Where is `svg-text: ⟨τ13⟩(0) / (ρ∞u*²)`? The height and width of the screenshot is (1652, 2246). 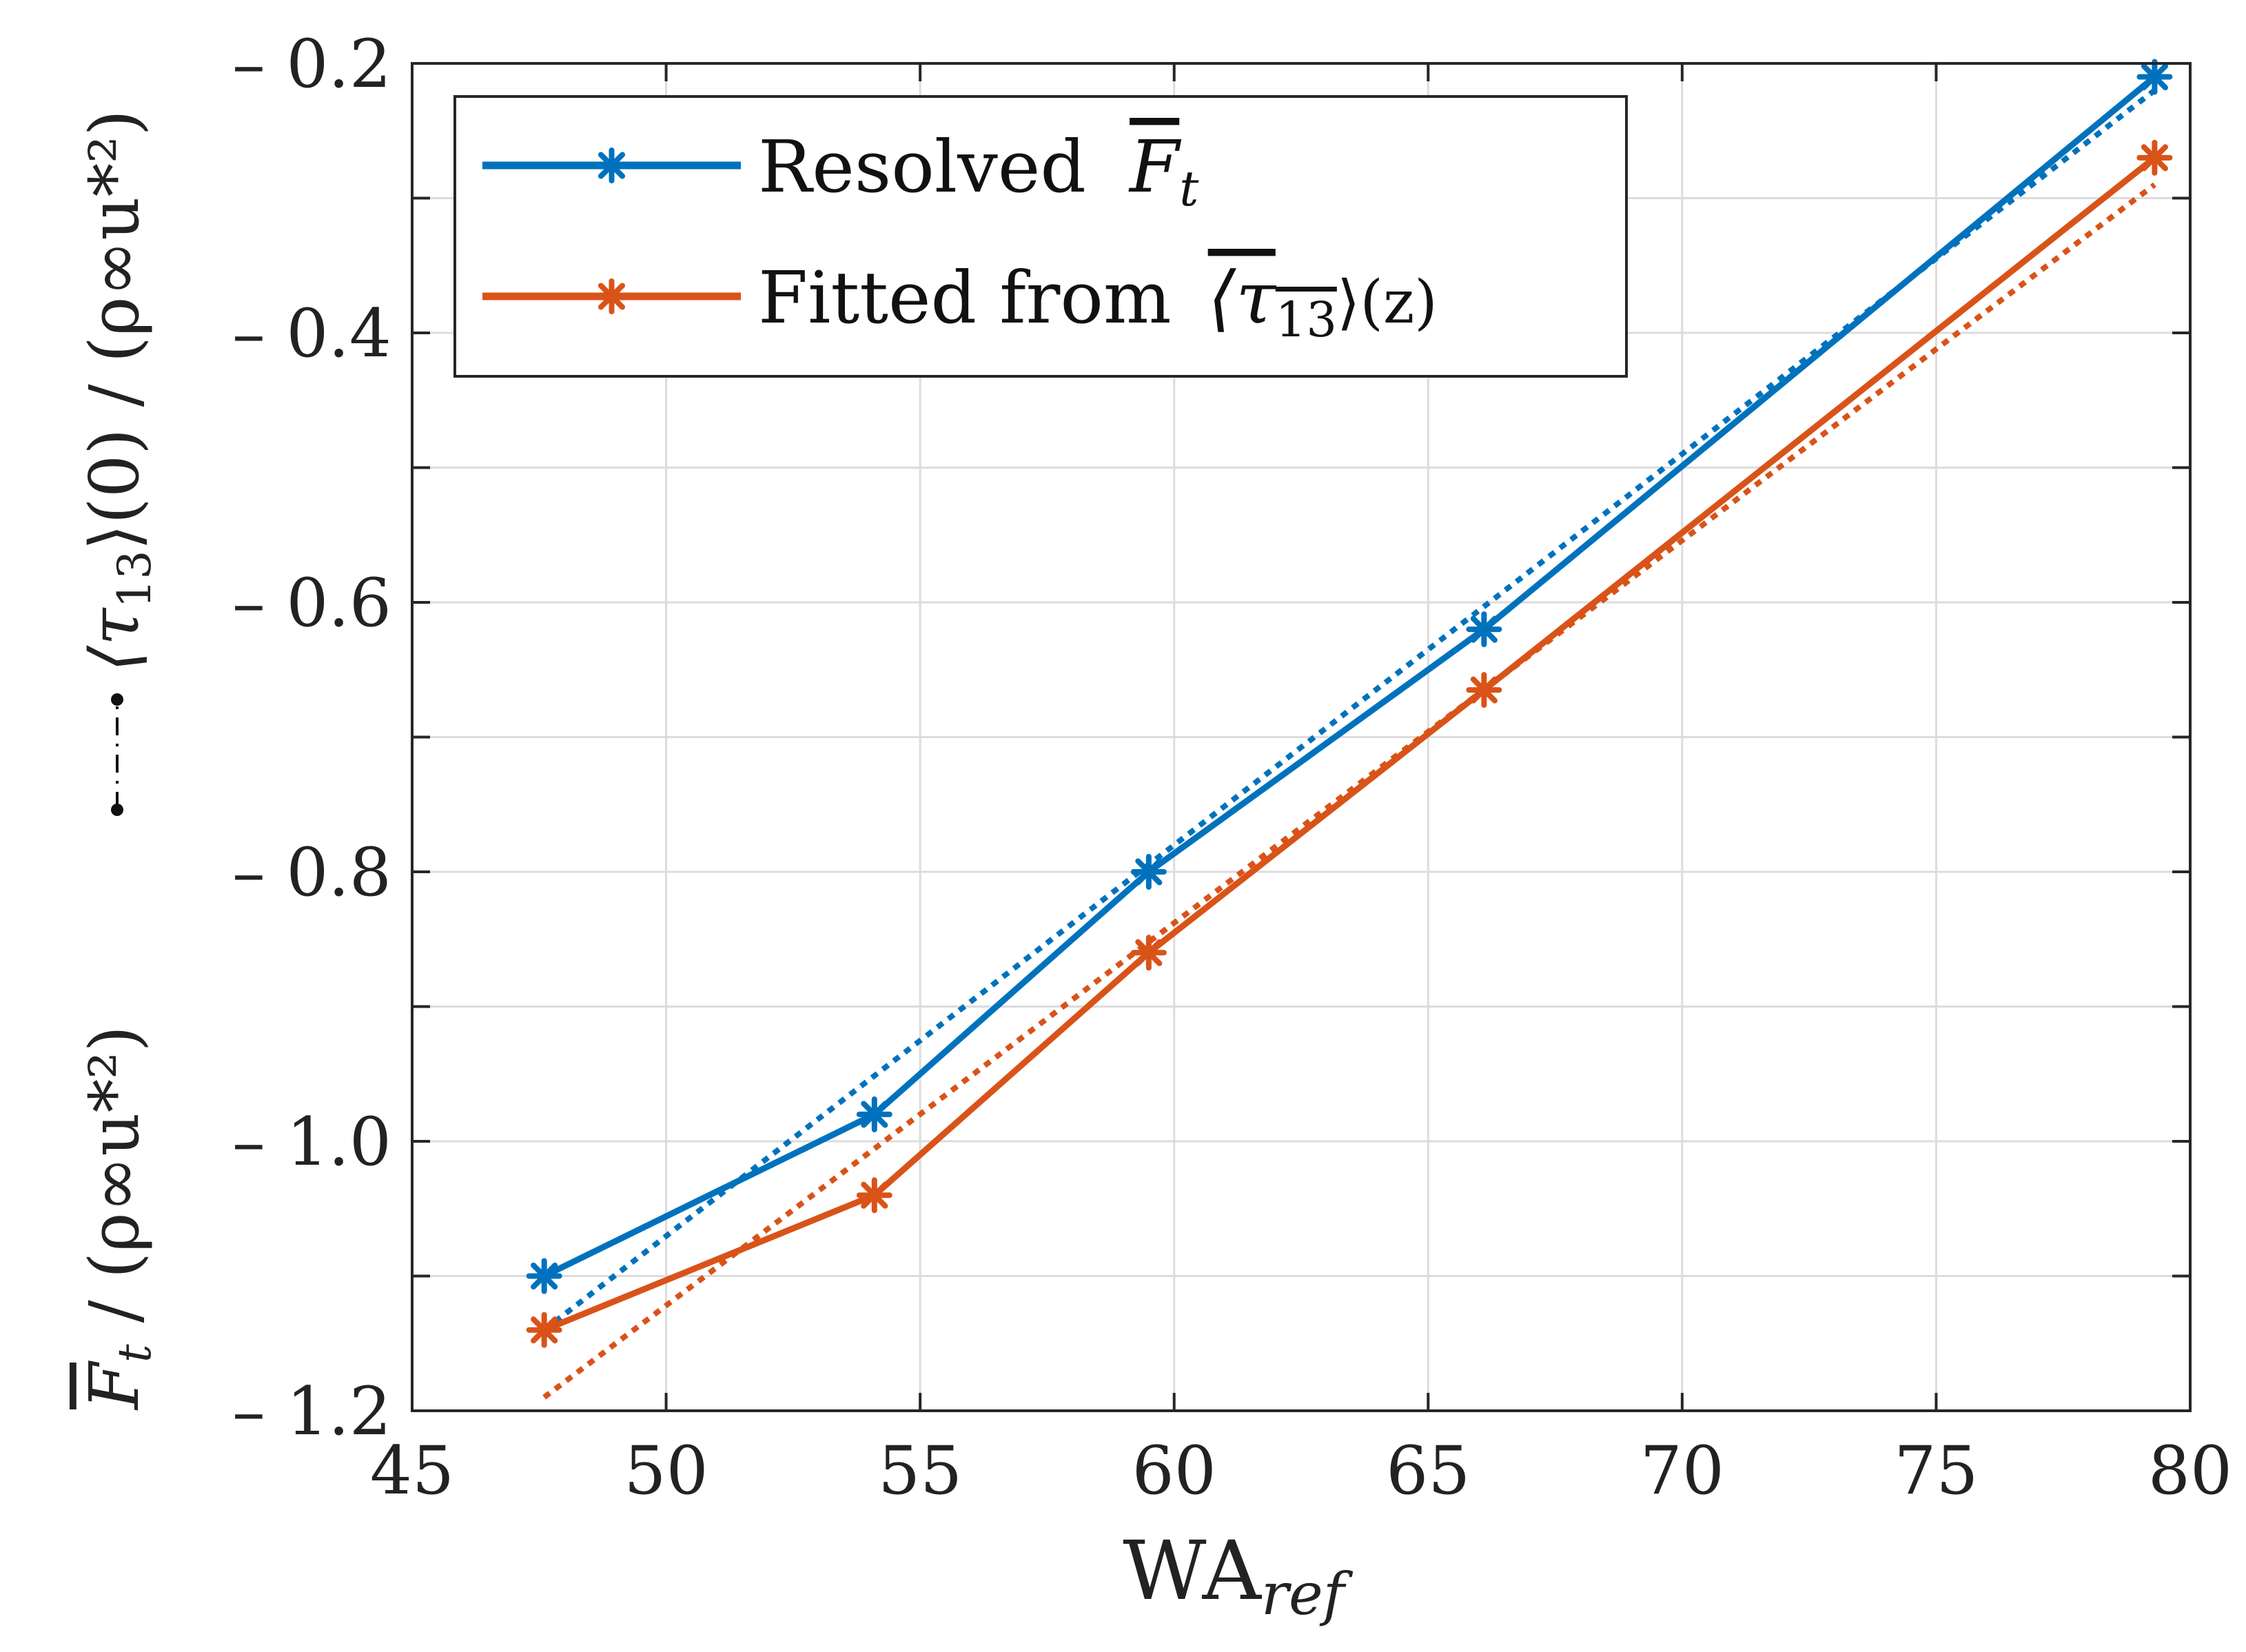 svg-text: ⟨τ13⟩(0) / (ρ∞u*²) is located at coordinates (118, 391).